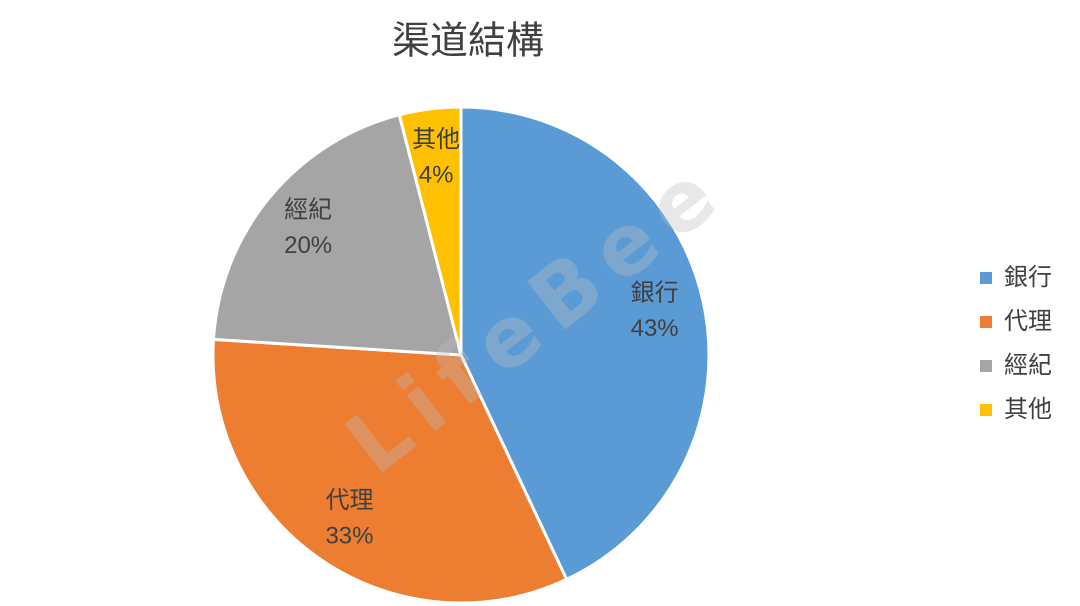  What do you see at coordinates (655, 328) in the screenshot?
I see `value-label: 43%` at bounding box center [655, 328].